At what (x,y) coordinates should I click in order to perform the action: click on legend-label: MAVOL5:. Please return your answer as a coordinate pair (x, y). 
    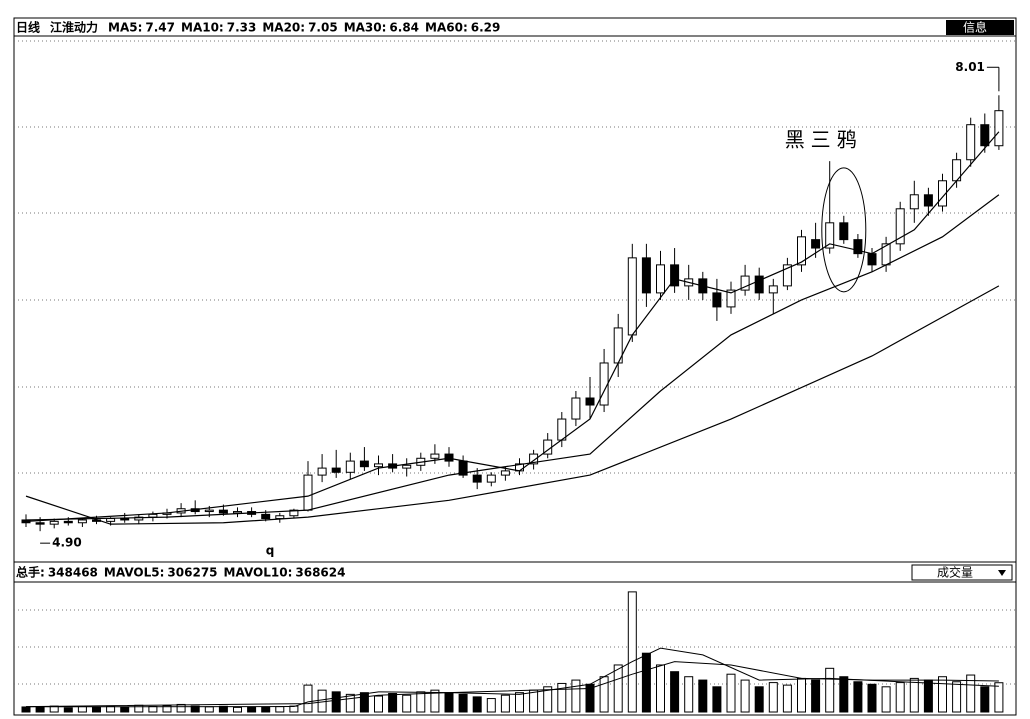
    Looking at the image, I should click on (134, 573).